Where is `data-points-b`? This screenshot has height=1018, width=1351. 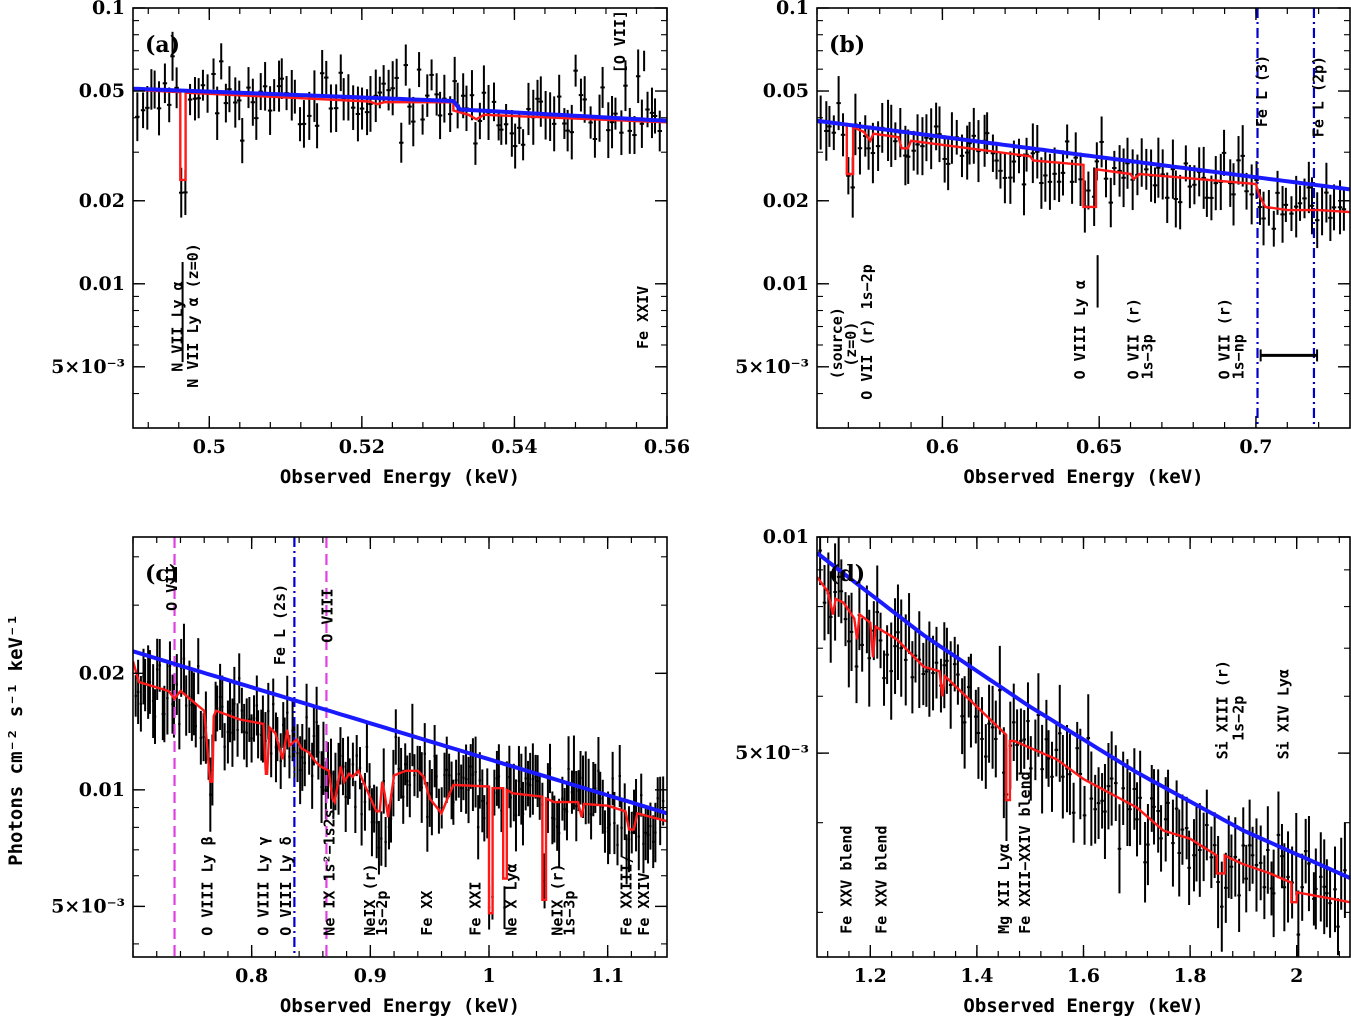 data-points-b is located at coordinates (1082, 162).